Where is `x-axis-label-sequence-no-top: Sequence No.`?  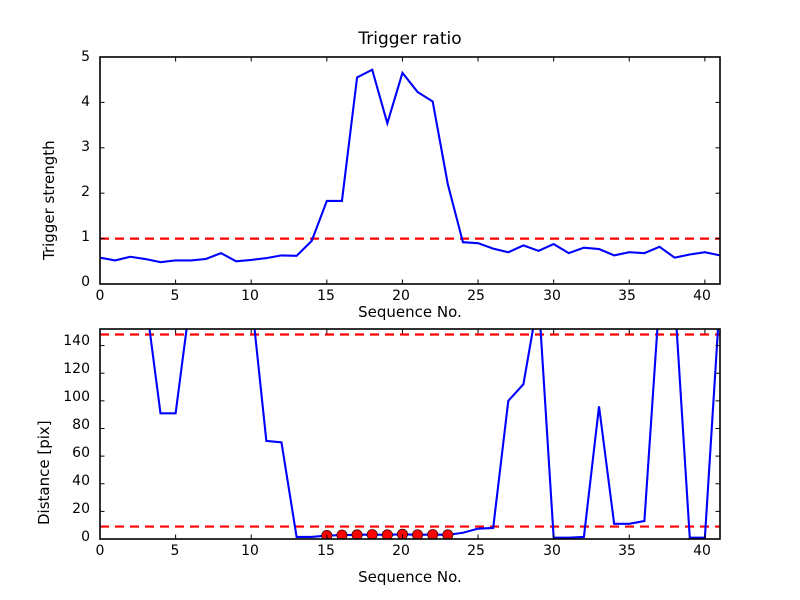 x-axis-label-sequence-no-top: Sequence No. is located at coordinates (410, 312).